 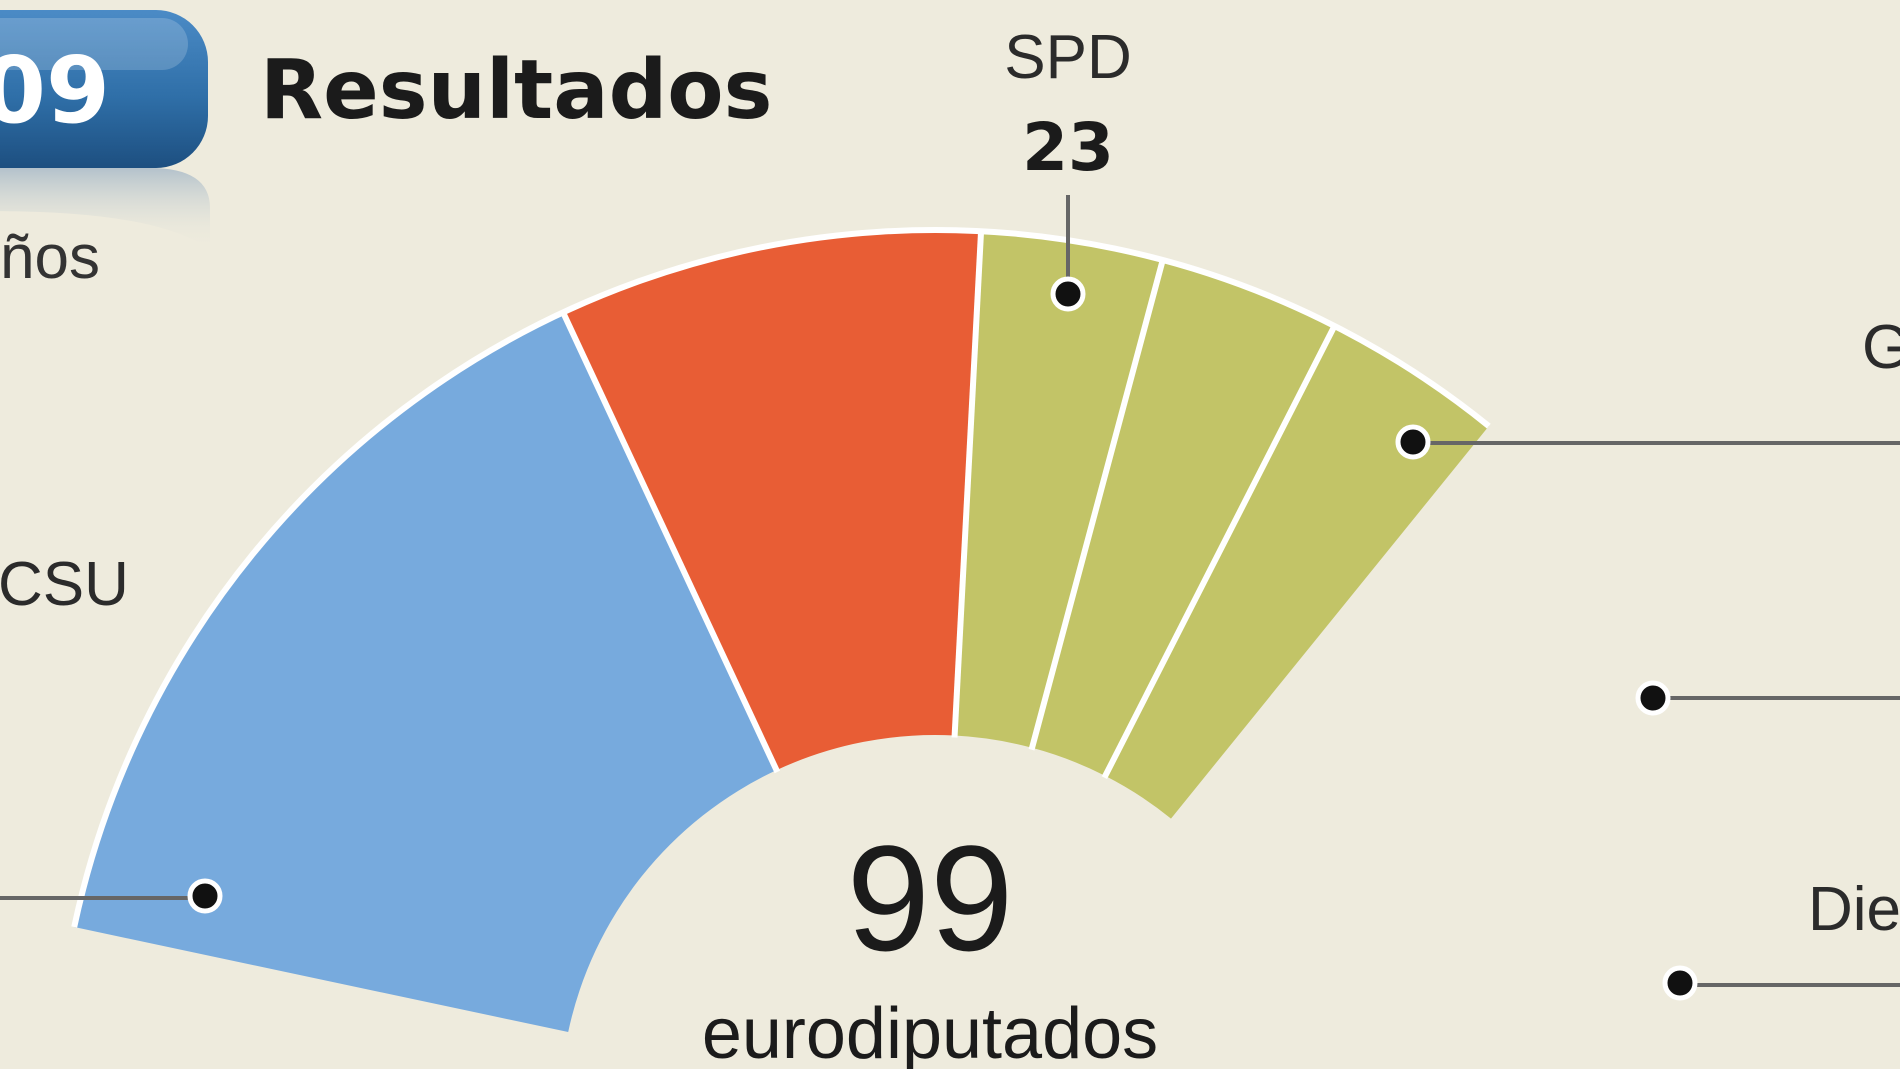 What do you see at coordinates (1068, 147) in the screenshot?
I see `seats-spd: 23` at bounding box center [1068, 147].